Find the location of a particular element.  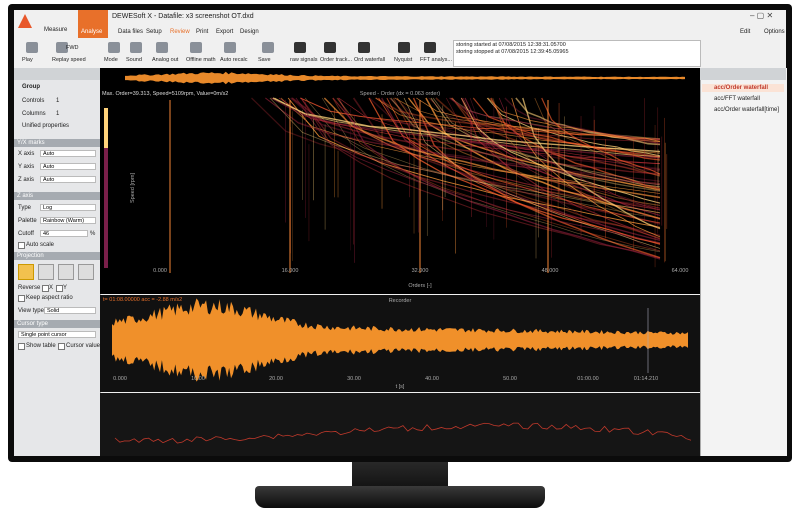

x-tick-label: 50.00 is located at coordinates (510, 379).